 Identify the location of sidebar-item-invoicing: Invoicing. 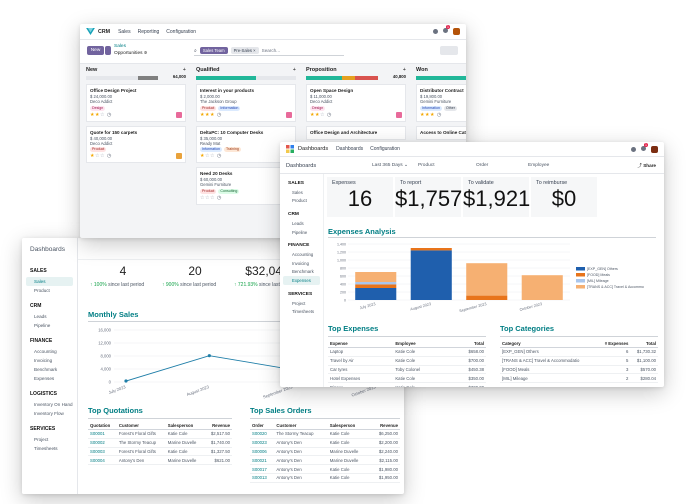
(43, 360).